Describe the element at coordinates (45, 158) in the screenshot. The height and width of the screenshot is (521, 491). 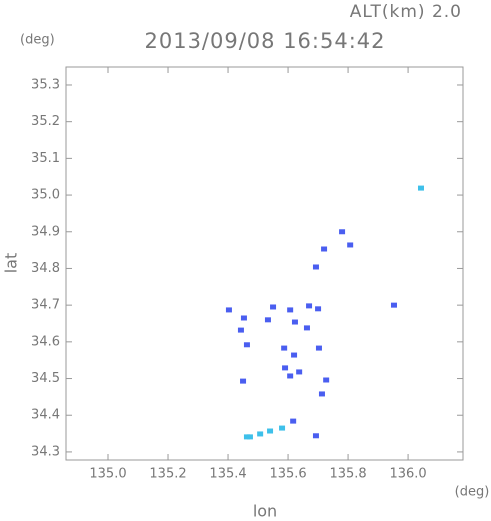
I see `y-tick-label: 35.1` at that location.